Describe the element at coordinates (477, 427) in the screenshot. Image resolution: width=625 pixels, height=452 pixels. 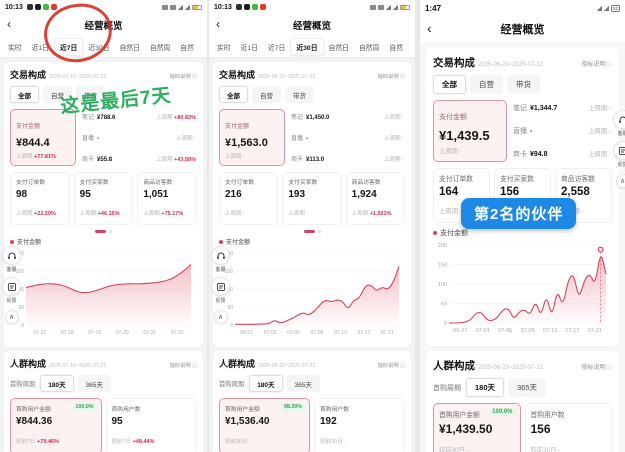
I see `first-purchase-amount-card: 100.0% 首购用户金额 ¥1,439.50 较前30日 -` at that location.